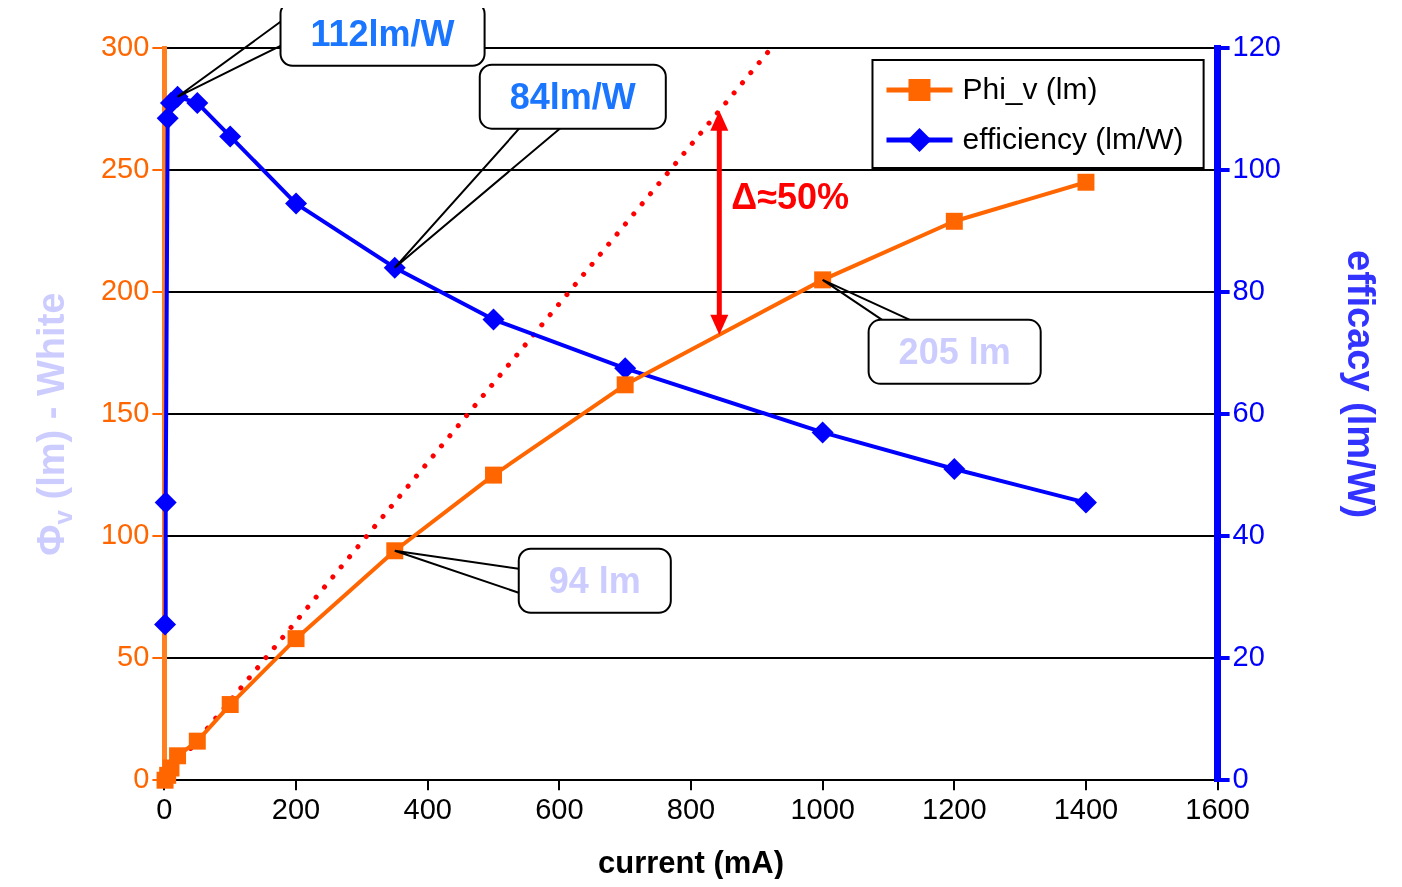 This screenshot has width=1402, height=887. Describe the element at coordinates (133, 656) in the screenshot. I see `y-tick-label: 50` at that location.